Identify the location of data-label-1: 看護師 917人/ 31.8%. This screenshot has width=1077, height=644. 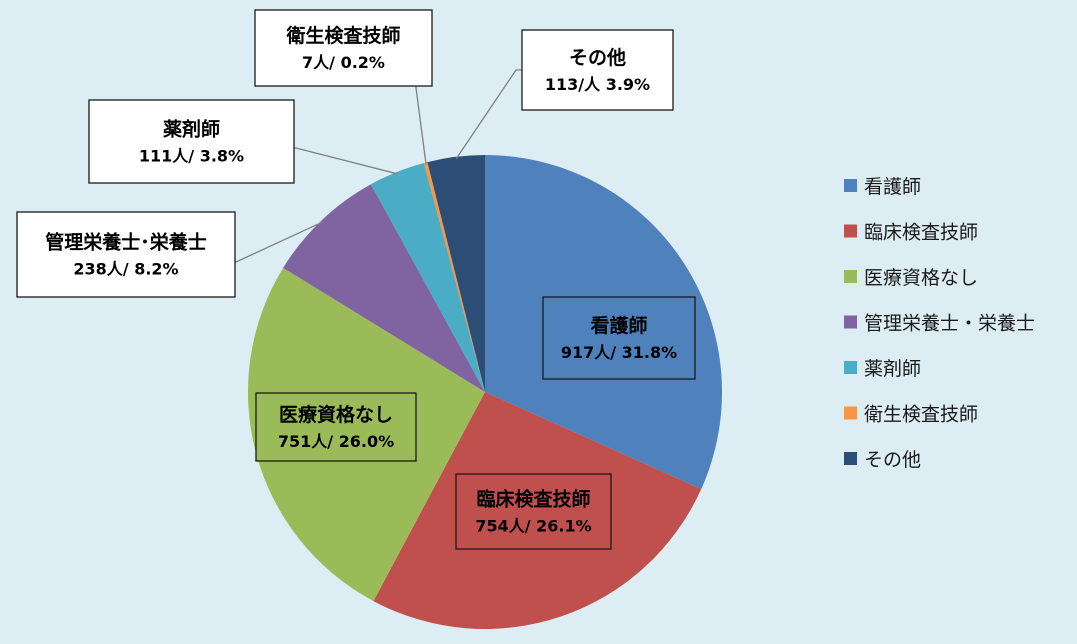
(619, 338).